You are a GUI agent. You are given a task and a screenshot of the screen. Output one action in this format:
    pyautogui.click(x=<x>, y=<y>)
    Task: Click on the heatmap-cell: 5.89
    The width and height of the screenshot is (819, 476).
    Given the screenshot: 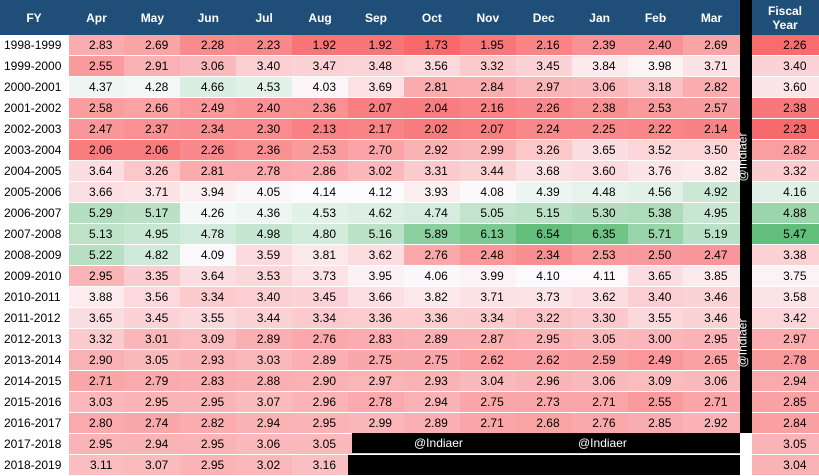 What is the action you would take?
    pyautogui.click(x=431, y=234)
    